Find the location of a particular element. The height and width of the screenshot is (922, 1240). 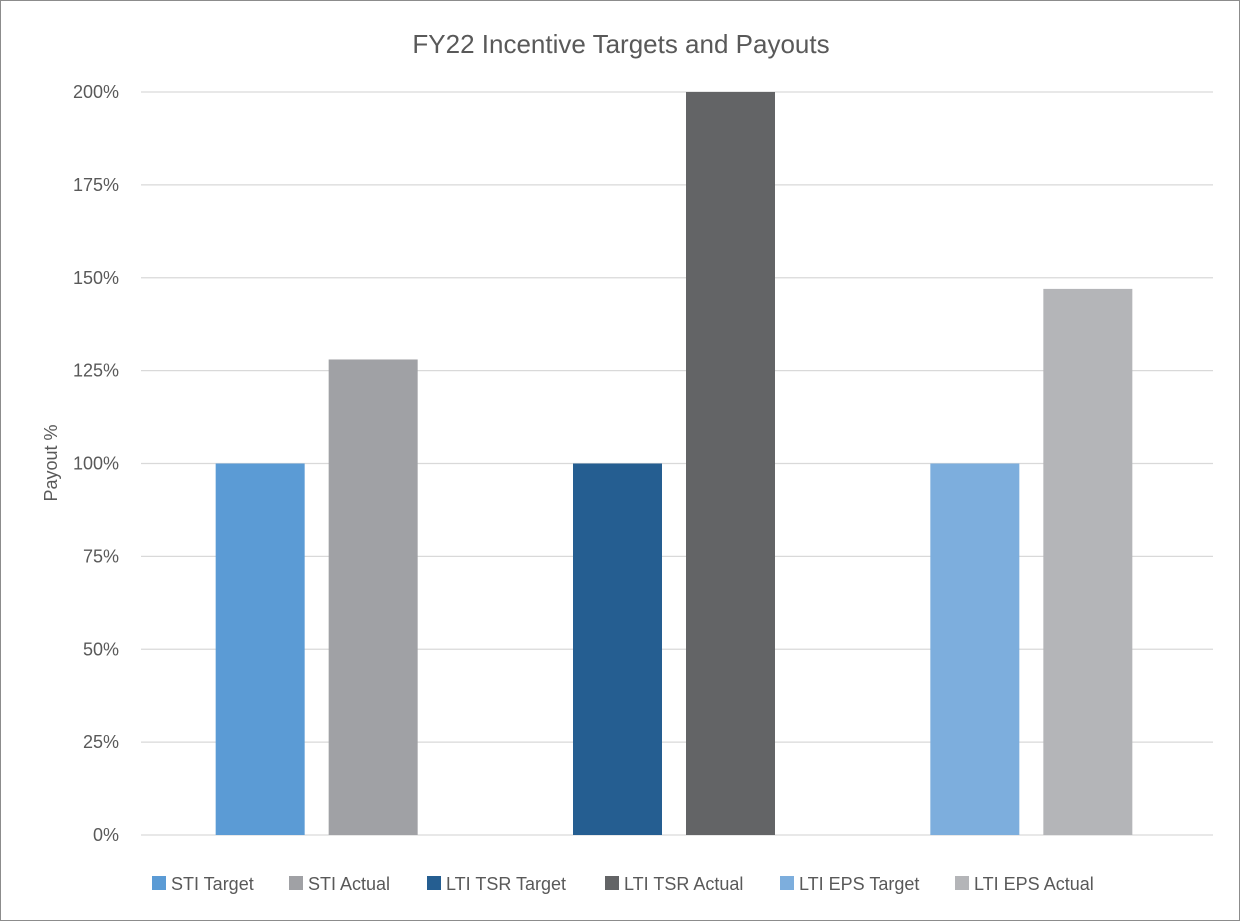

y-tick-label: 75% is located at coordinates (101, 556).